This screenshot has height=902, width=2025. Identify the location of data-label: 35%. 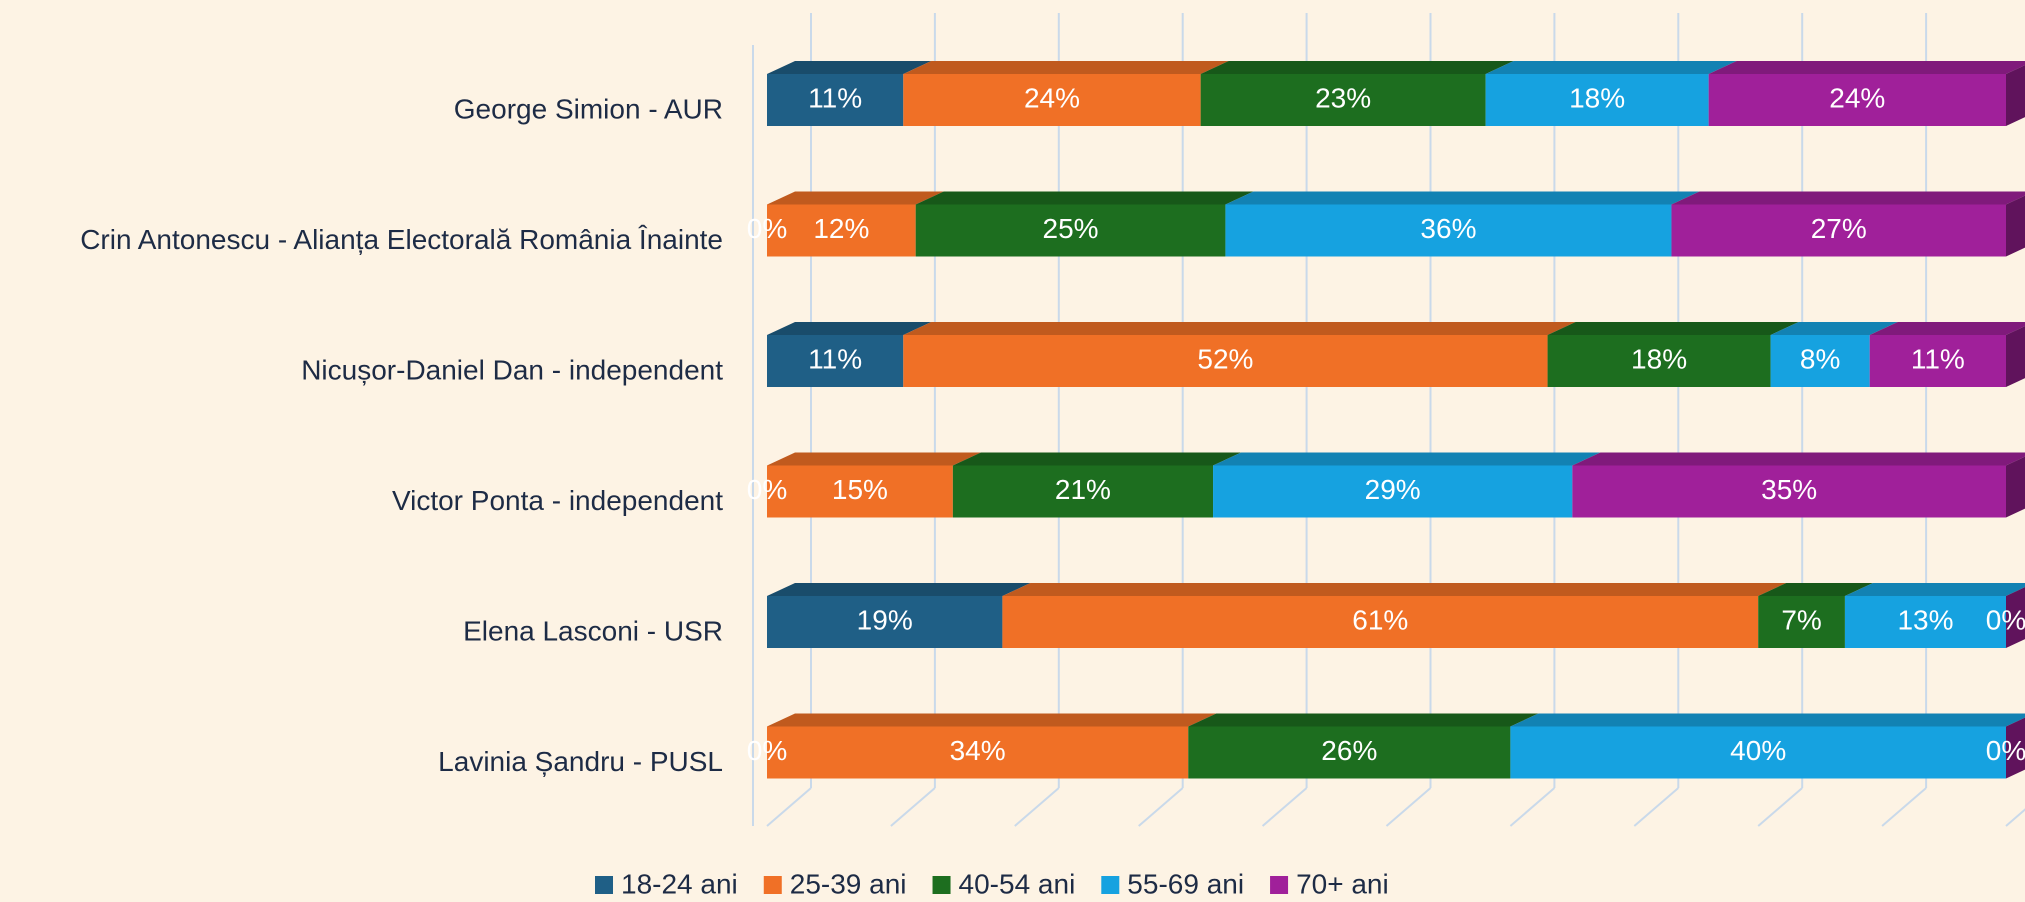
(1789, 489).